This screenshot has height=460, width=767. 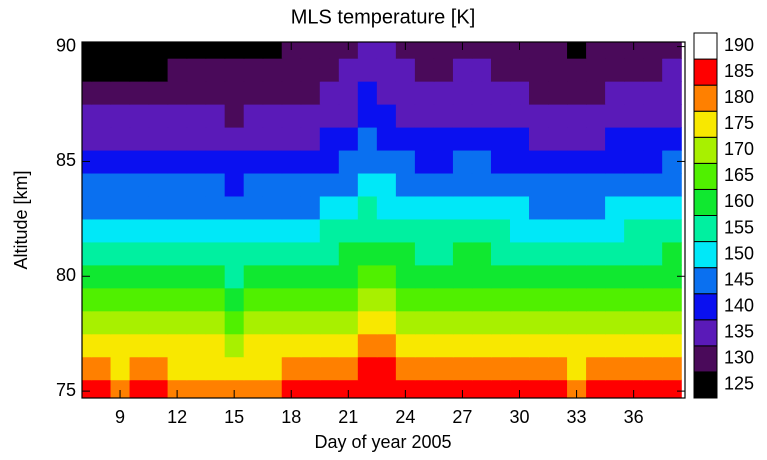 I want to click on x-tick-label: 9, so click(x=120, y=417).